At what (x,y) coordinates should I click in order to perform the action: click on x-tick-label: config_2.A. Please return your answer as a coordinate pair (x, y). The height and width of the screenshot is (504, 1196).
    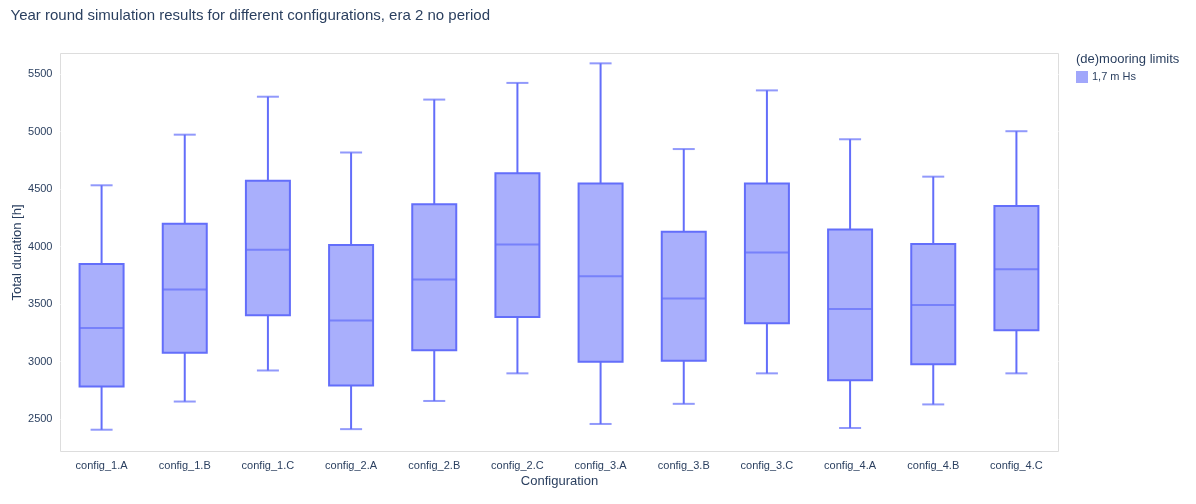
    Looking at the image, I should click on (351, 464).